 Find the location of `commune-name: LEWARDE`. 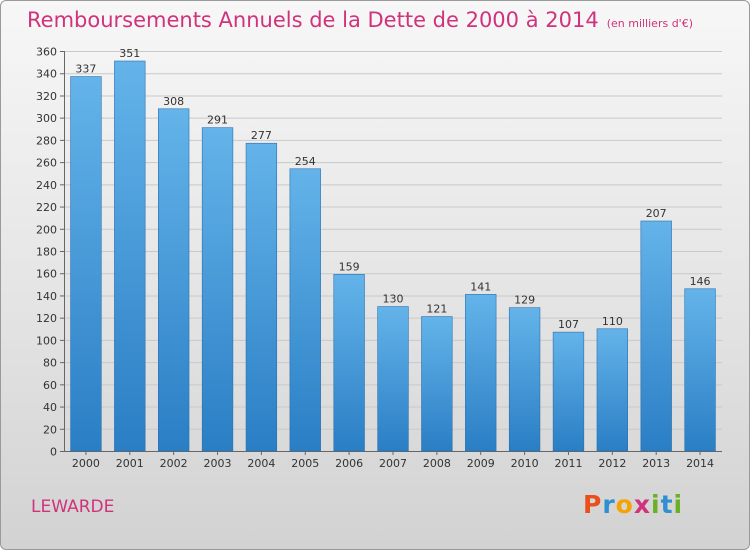

commune-name: LEWARDE is located at coordinates (73, 507).